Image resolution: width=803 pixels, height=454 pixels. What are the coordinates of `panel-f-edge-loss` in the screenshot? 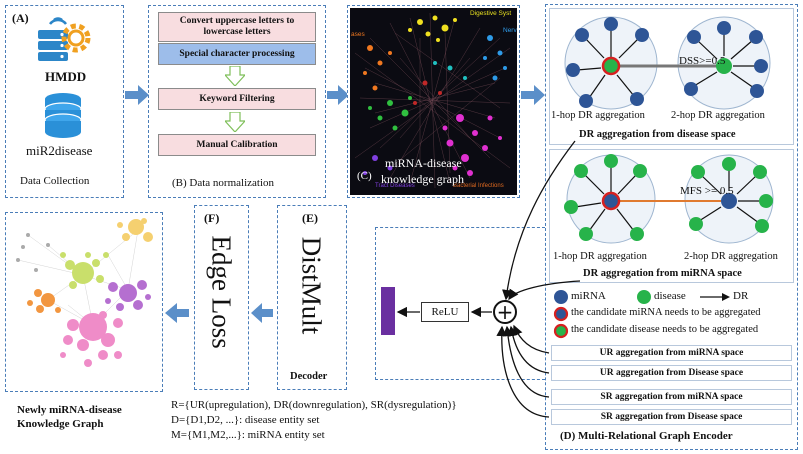 It's located at (221, 297).